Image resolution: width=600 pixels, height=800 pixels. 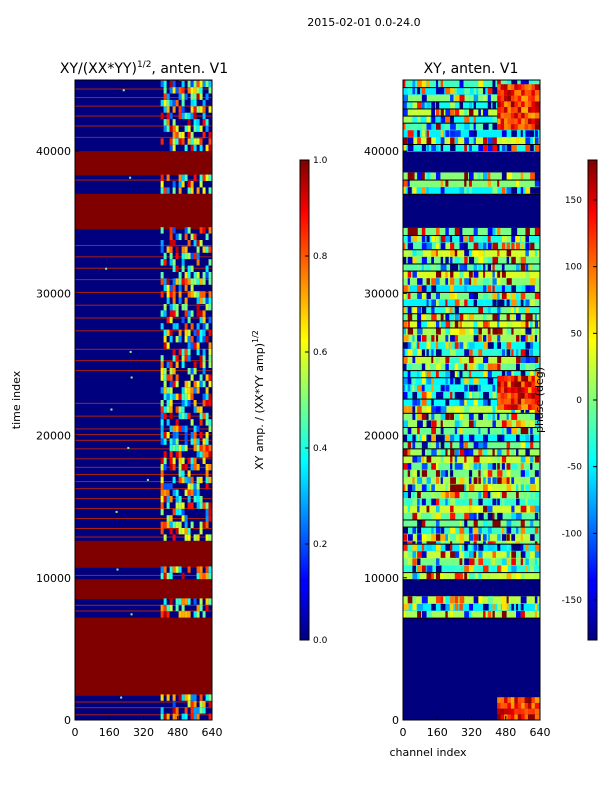 What do you see at coordinates (471, 495) in the screenshot?
I see `phase-row` at bounding box center [471, 495].